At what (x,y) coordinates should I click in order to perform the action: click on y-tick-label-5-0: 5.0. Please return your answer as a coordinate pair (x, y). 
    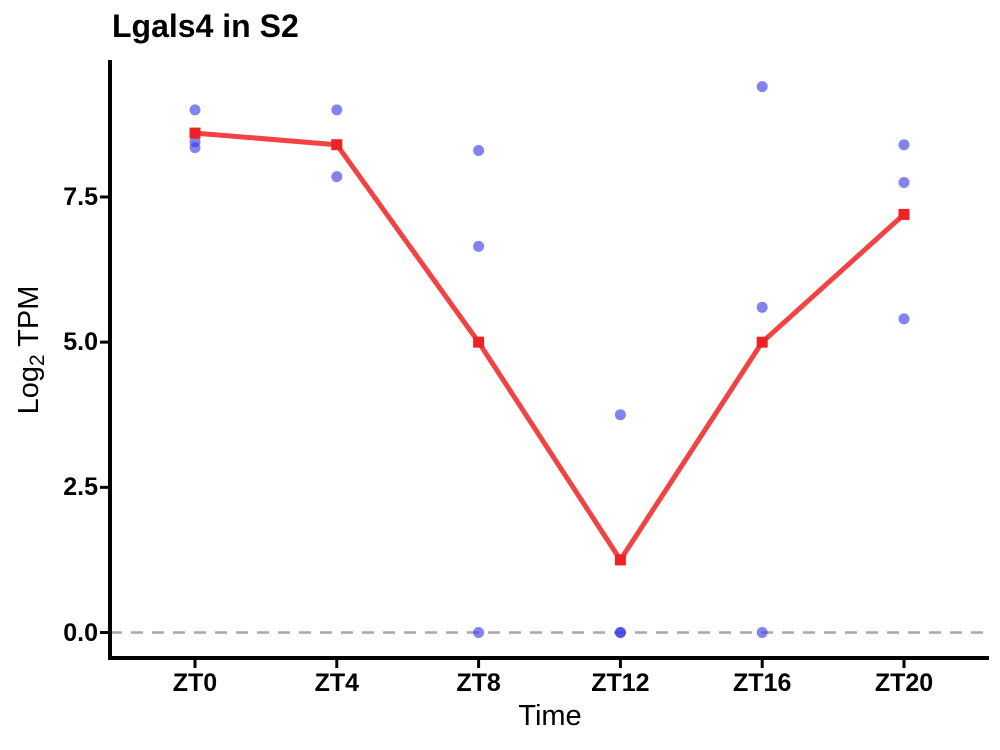
    Looking at the image, I should click on (80, 342).